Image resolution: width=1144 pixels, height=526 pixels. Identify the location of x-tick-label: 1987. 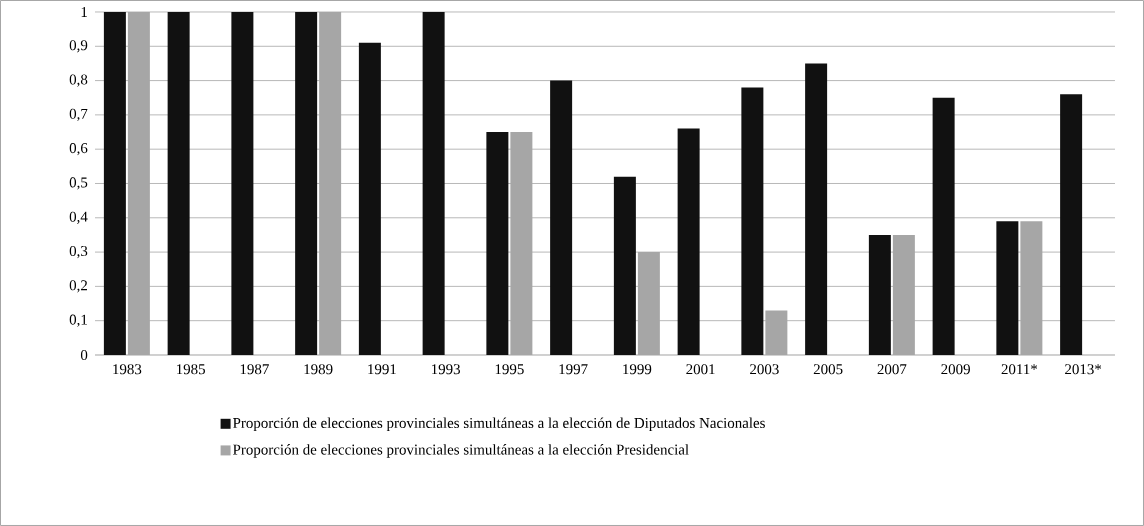
(254, 369).